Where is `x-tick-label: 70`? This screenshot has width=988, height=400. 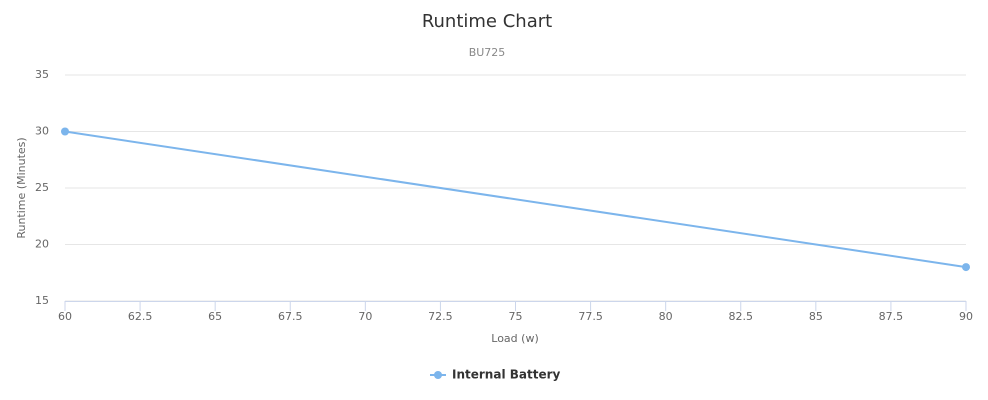
x-tick-label: 70 is located at coordinates (365, 316).